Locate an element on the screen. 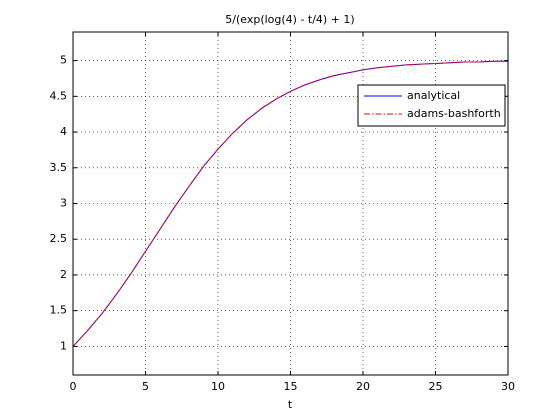 The height and width of the screenshot is (420, 560). legend-label: adams-bashforth is located at coordinates (454, 113).